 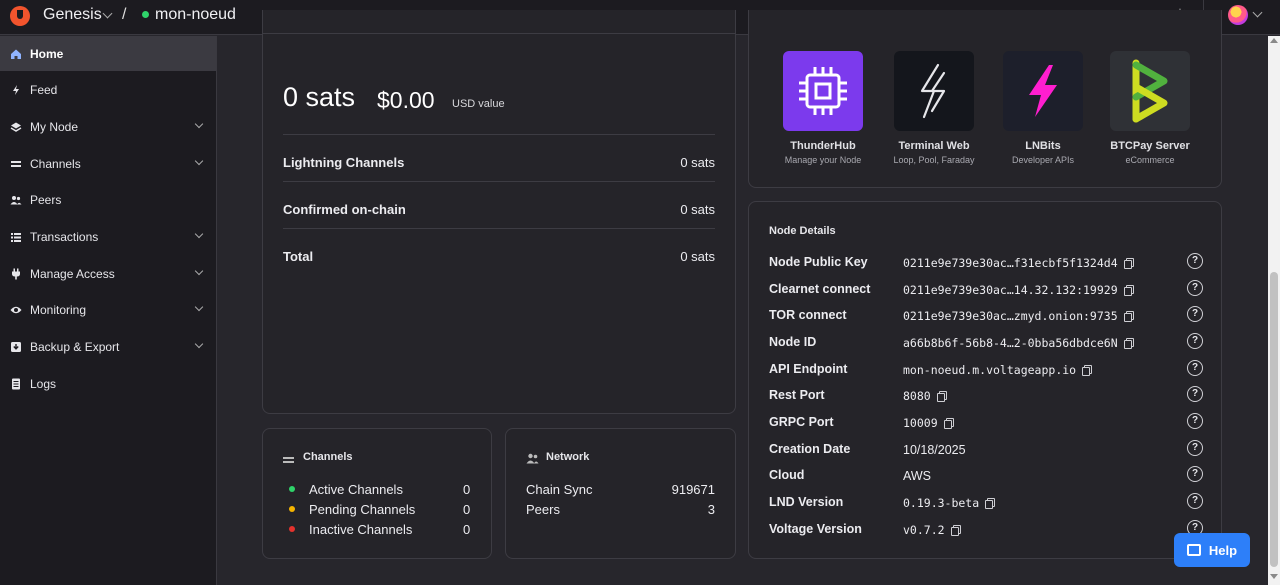 I want to click on app-name: BTCPay Server, so click(x=1150, y=146).